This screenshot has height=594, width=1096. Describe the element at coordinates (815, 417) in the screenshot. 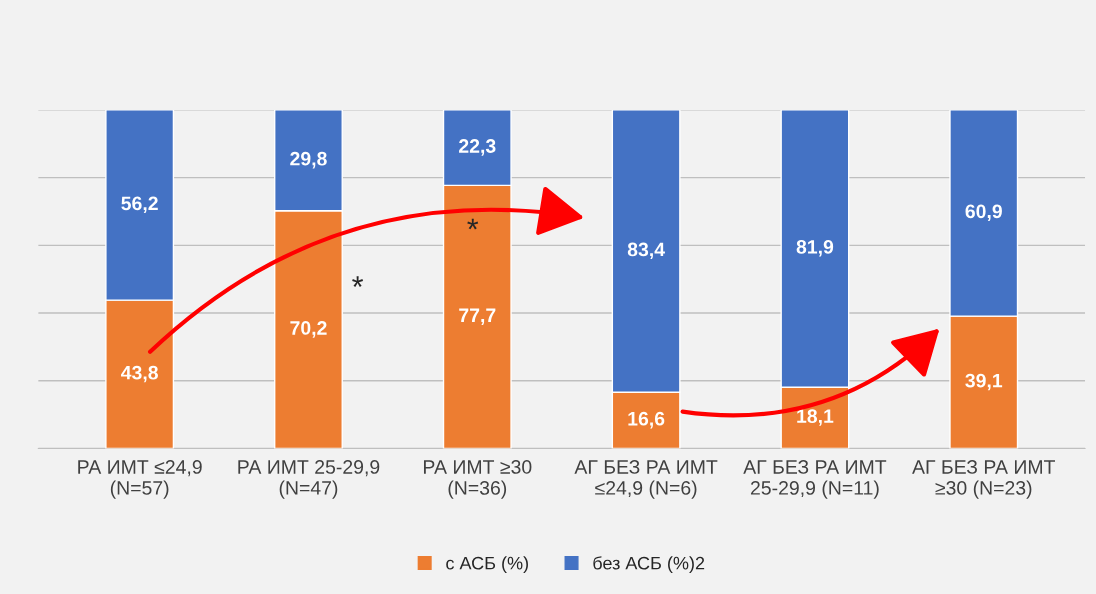

I see `data-label: 18,1` at that location.